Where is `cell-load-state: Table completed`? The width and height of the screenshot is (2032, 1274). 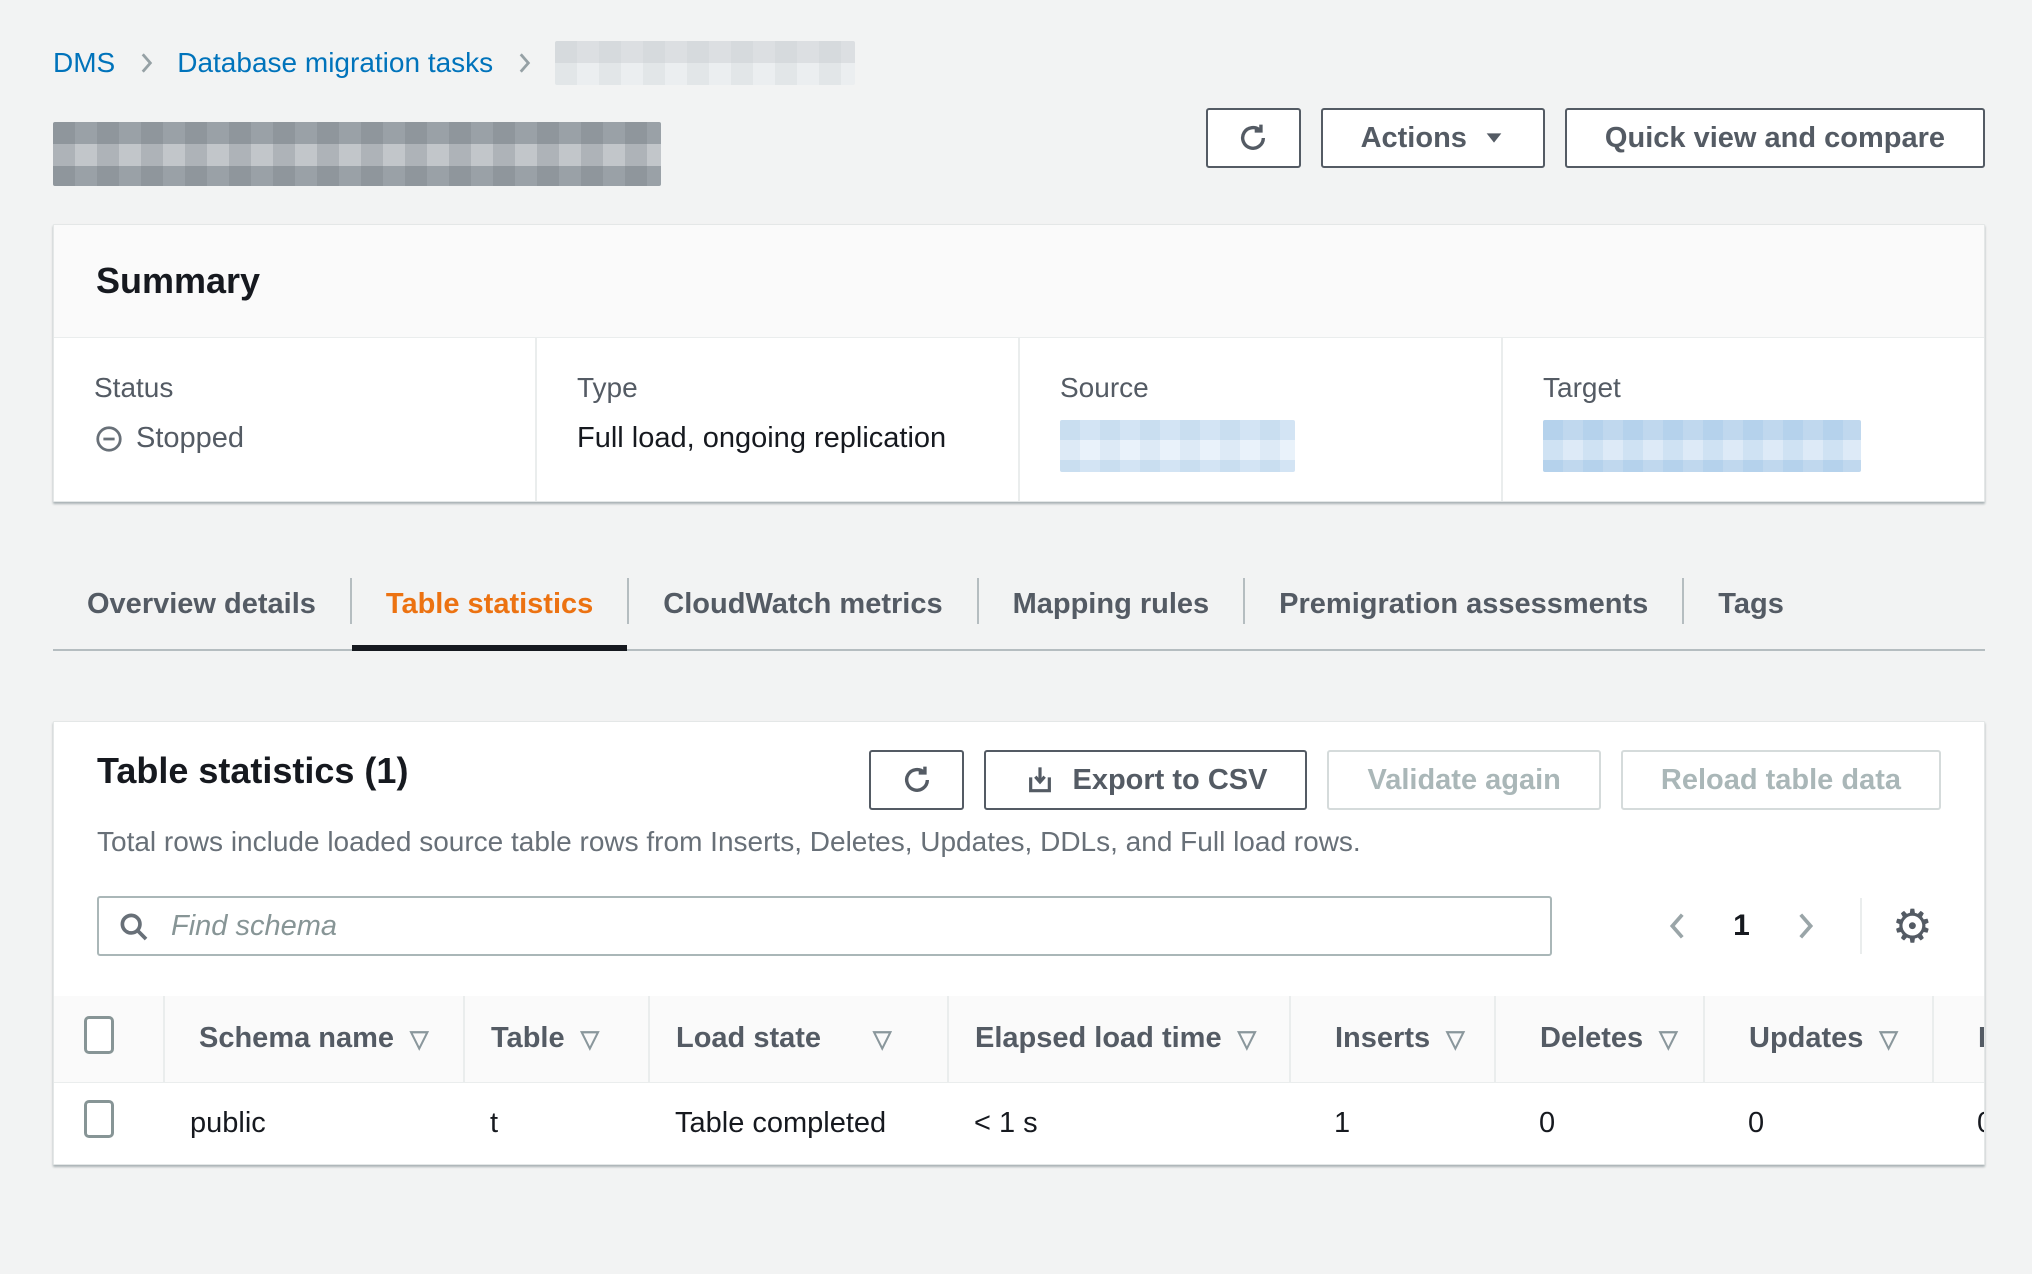
cell-load-state: Table completed is located at coordinates (798, 1123).